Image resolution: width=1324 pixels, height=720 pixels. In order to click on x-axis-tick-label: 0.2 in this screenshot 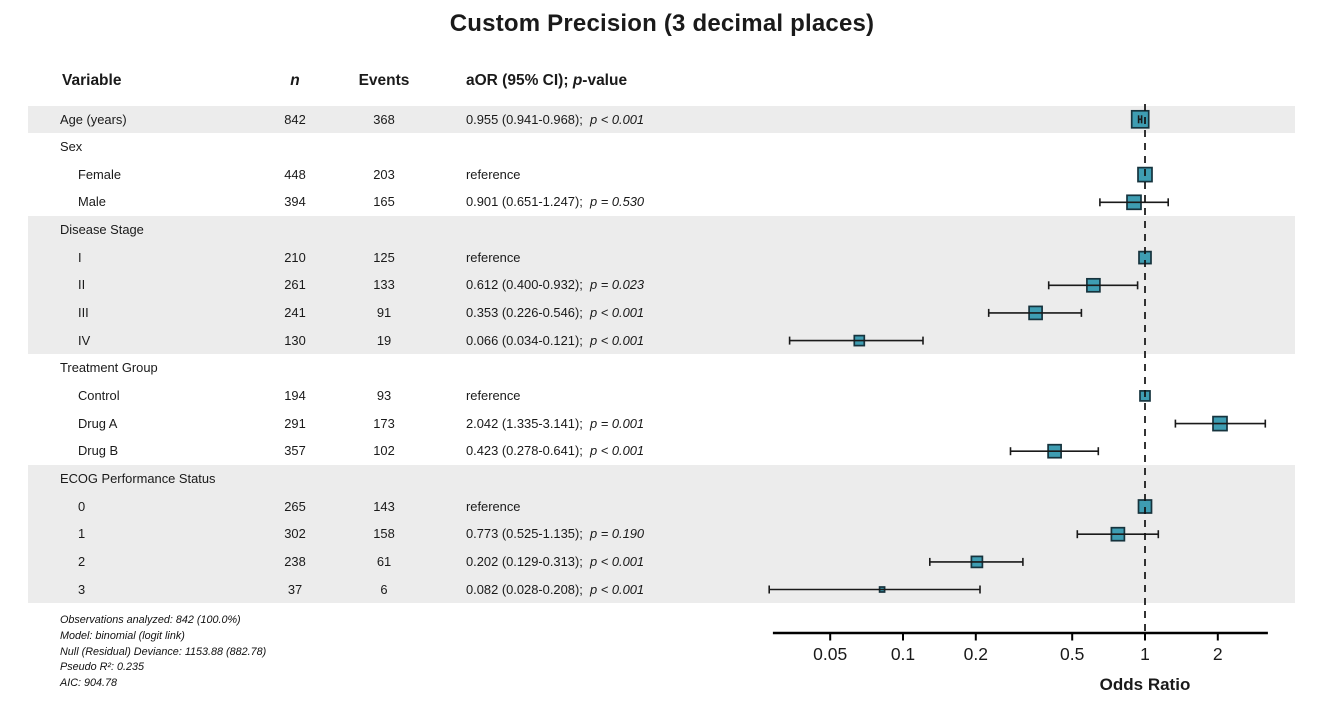, I will do `click(976, 654)`.